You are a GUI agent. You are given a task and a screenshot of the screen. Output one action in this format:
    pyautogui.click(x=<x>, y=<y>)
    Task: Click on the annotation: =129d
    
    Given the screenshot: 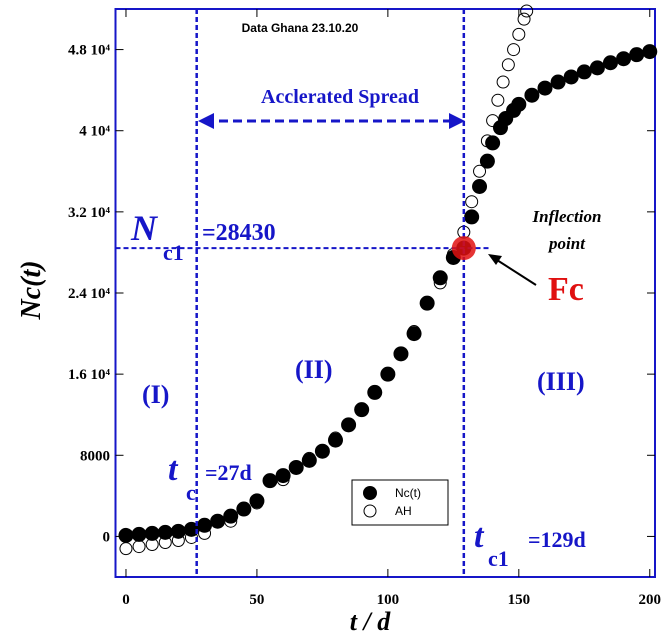 What is the action you would take?
    pyautogui.click(x=557, y=539)
    